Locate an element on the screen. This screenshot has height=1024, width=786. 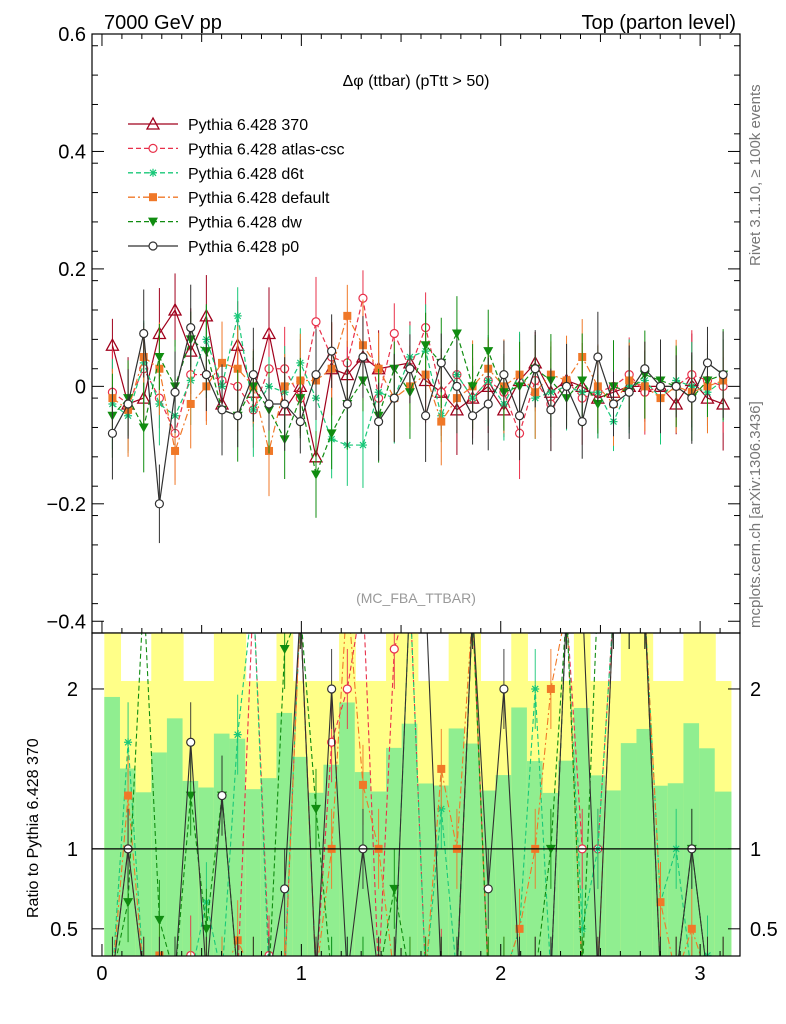
header-left-label: 7000 GeV pp is located at coordinates (163, 23).